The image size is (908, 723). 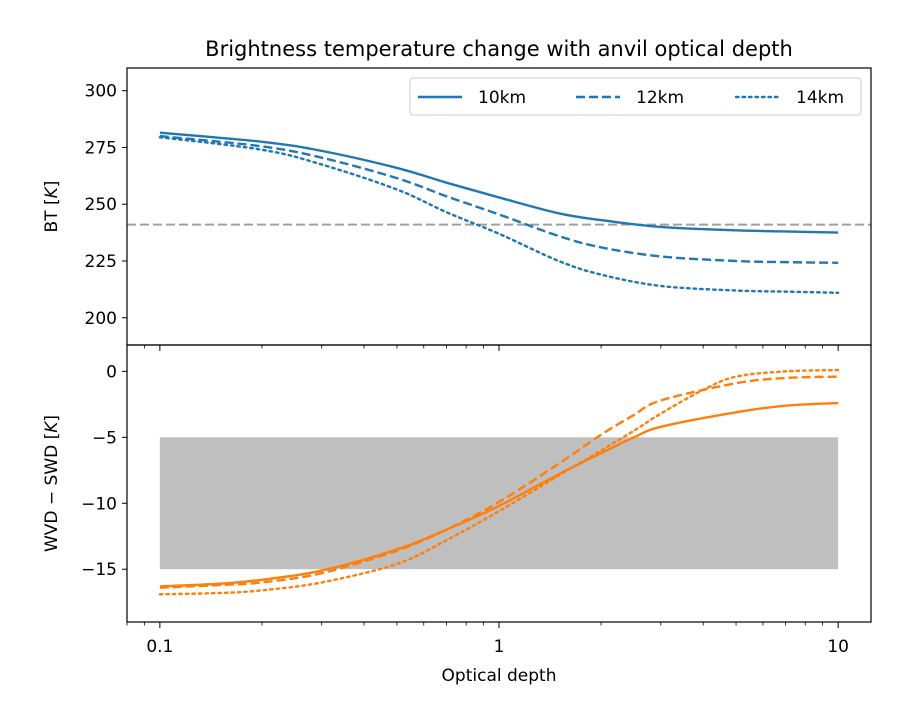 What do you see at coordinates (101, 262) in the screenshot?
I see `y-tick-label-bt: 225` at bounding box center [101, 262].